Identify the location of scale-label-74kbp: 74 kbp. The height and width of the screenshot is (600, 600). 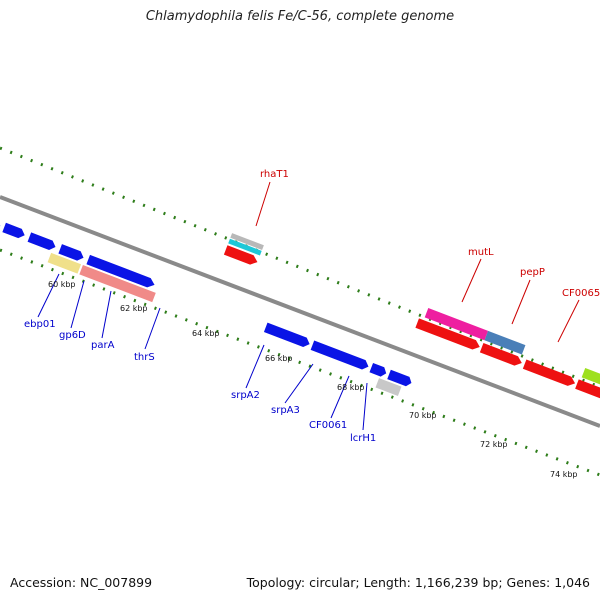
(564, 474).